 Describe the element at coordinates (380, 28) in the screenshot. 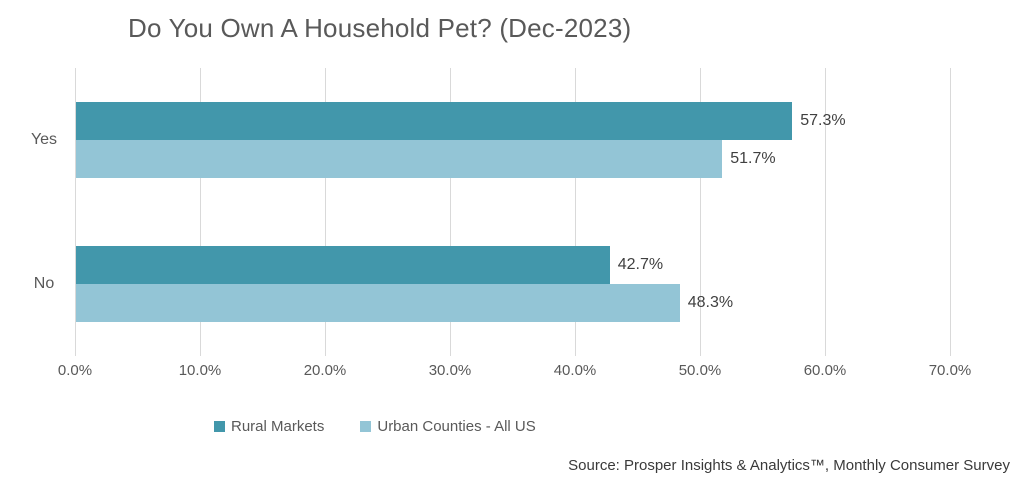

I see `chart-title: Do You Own A Household Pet? (Dec-2023)` at that location.